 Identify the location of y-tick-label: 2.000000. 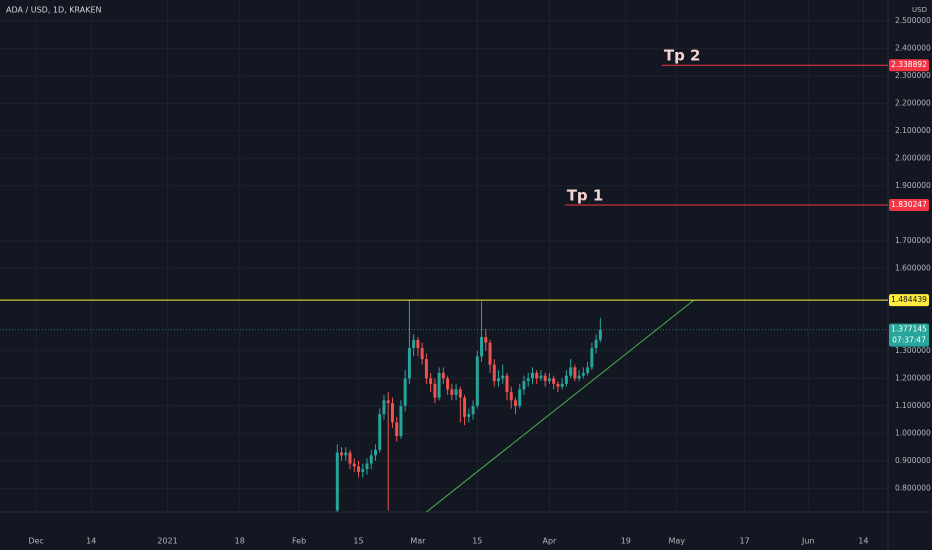
(913, 157).